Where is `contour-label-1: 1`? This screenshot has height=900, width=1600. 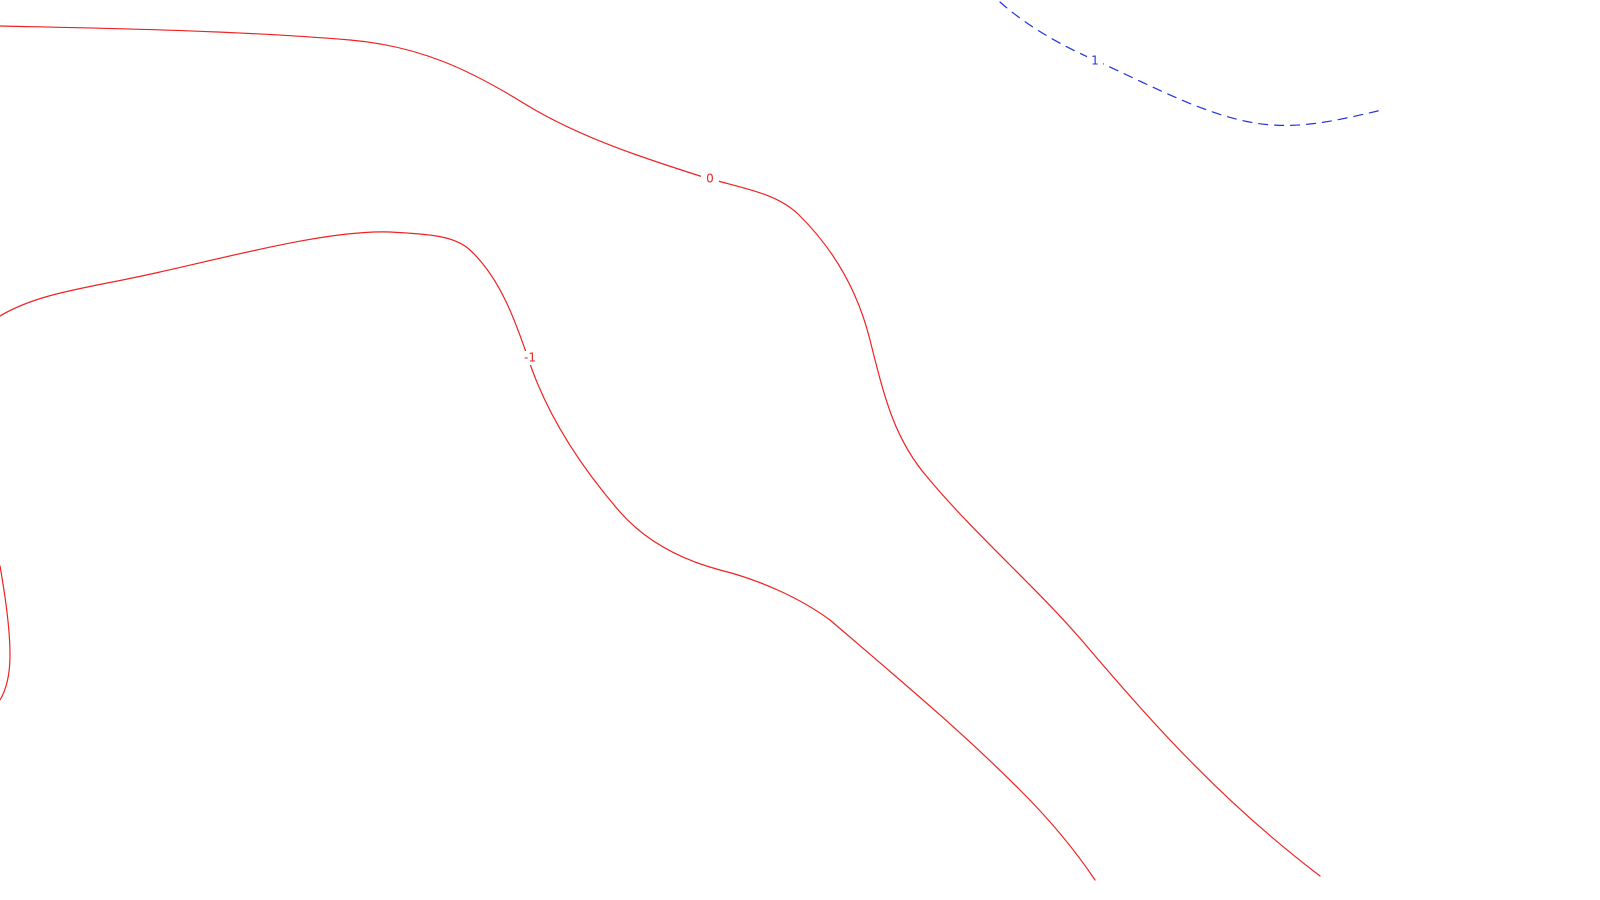 contour-label-1: 1 is located at coordinates (1095, 61).